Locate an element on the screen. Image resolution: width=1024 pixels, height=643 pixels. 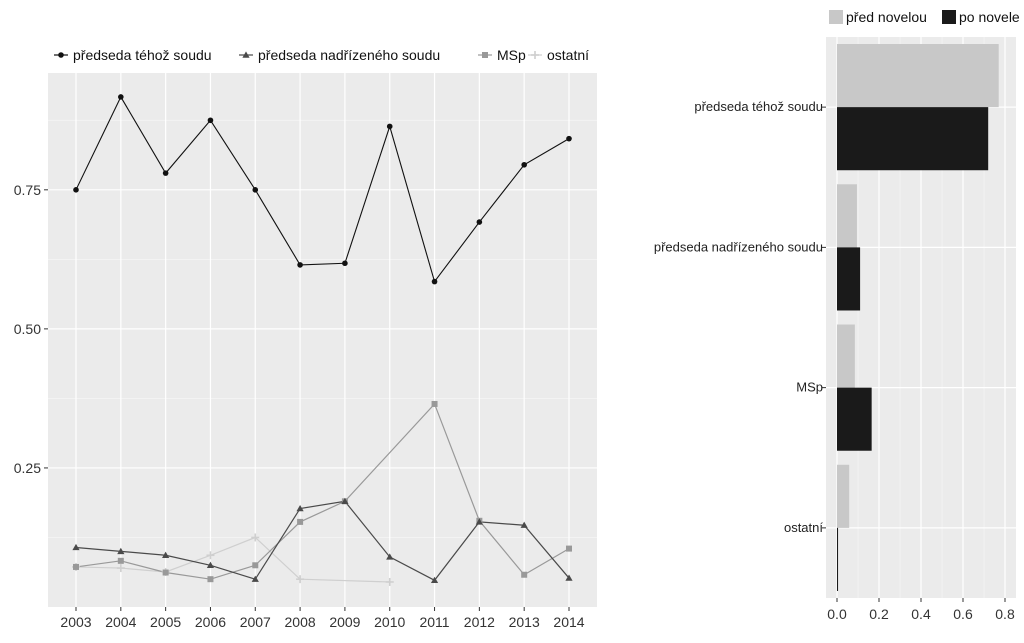
x-tick-label: 0.2 is located at coordinates (879, 614).